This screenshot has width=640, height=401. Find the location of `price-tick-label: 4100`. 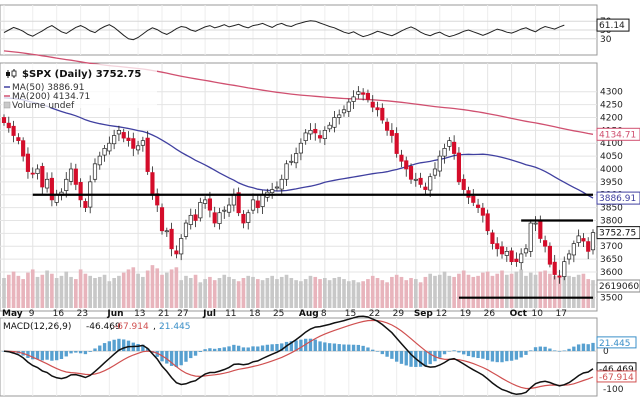

price-tick-label: 4100 is located at coordinates (611, 144).